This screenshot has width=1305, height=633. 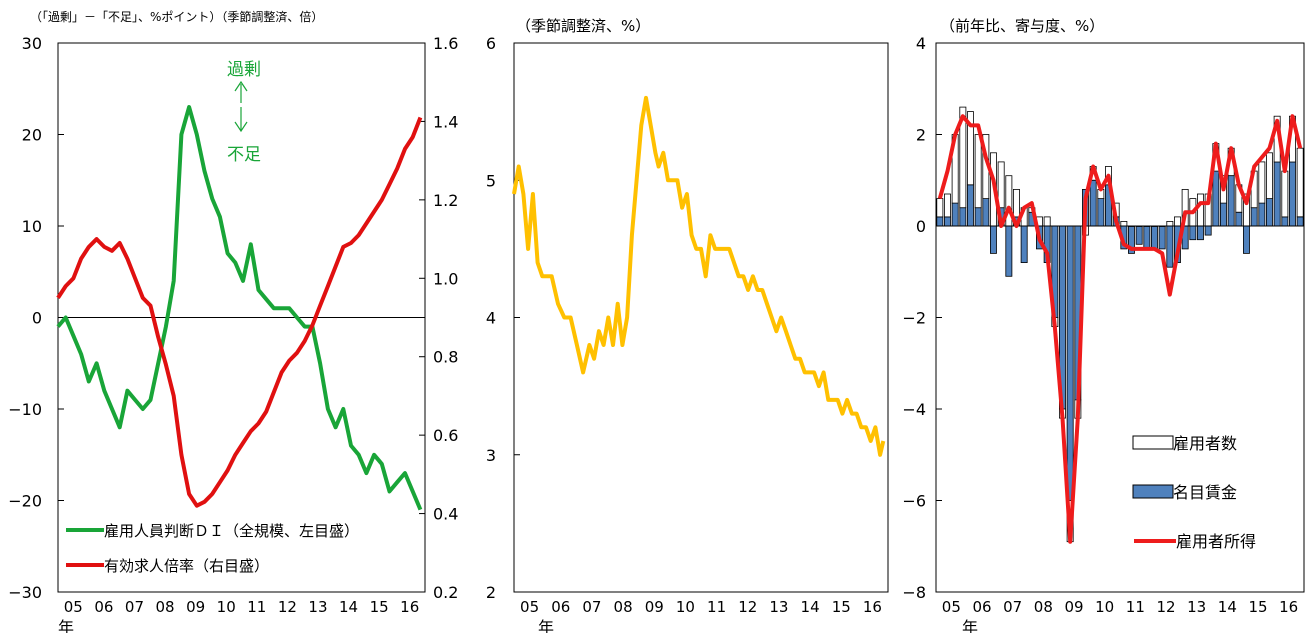 What do you see at coordinates (810, 607) in the screenshot?
I see `panel-2-xtick-label: 14` at bounding box center [810, 607].